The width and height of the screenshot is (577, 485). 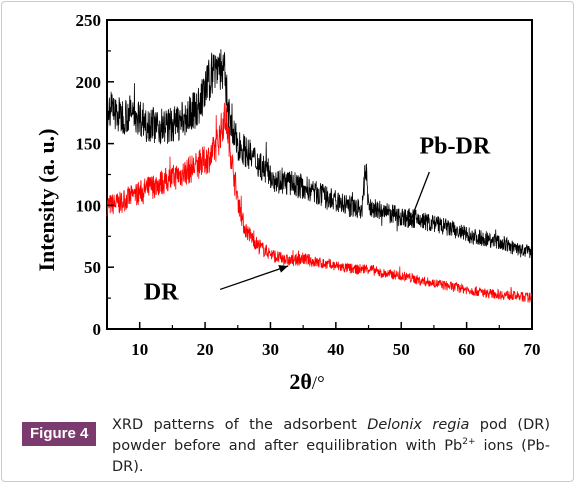 What do you see at coordinates (139, 349) in the screenshot?
I see `x-tick-label: 10` at bounding box center [139, 349].